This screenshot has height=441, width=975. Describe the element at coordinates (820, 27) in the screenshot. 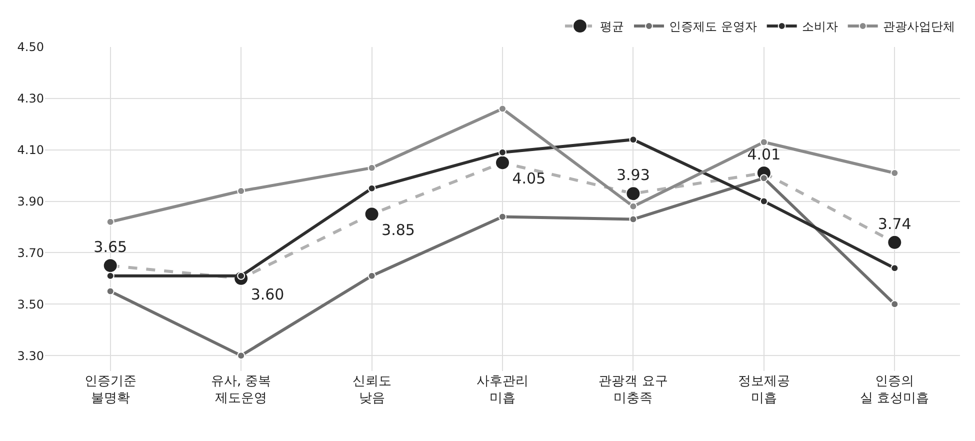

I see `legend-label: 소비자` at that location.